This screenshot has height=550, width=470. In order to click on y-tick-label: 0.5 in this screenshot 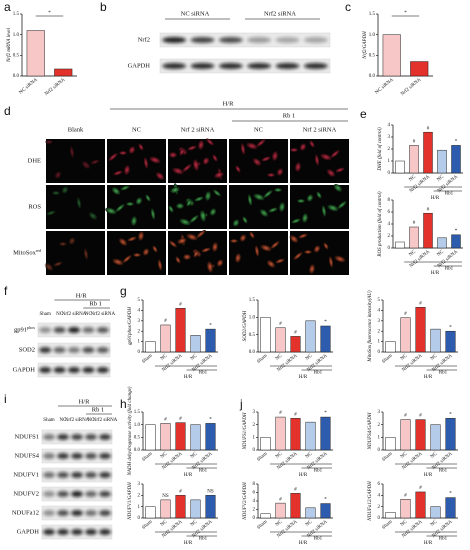, I will do `click(137, 437)`.